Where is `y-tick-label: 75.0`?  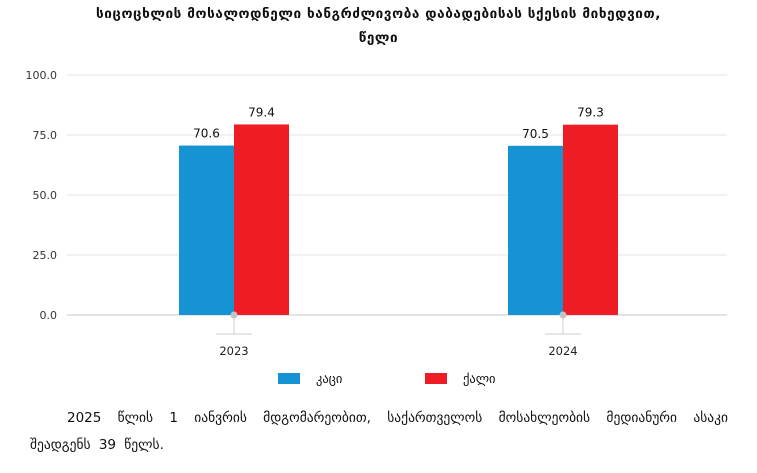
y-tick-label: 75.0 is located at coordinates (45, 135).